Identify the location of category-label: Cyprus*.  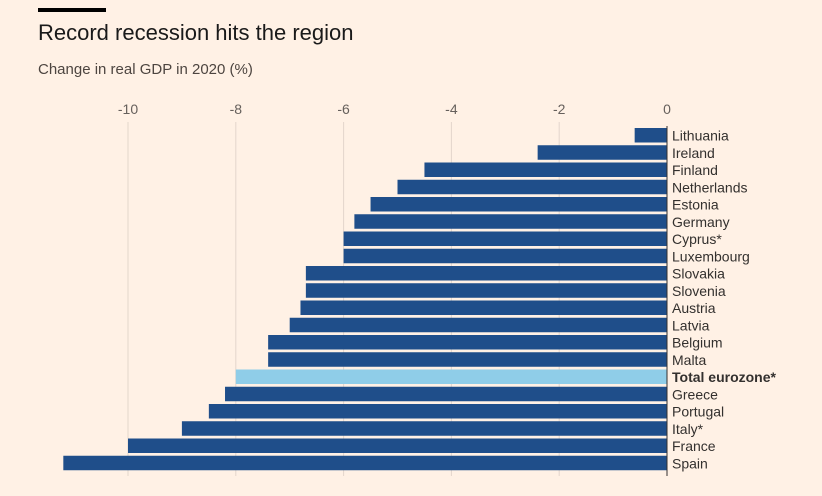
(697, 239).